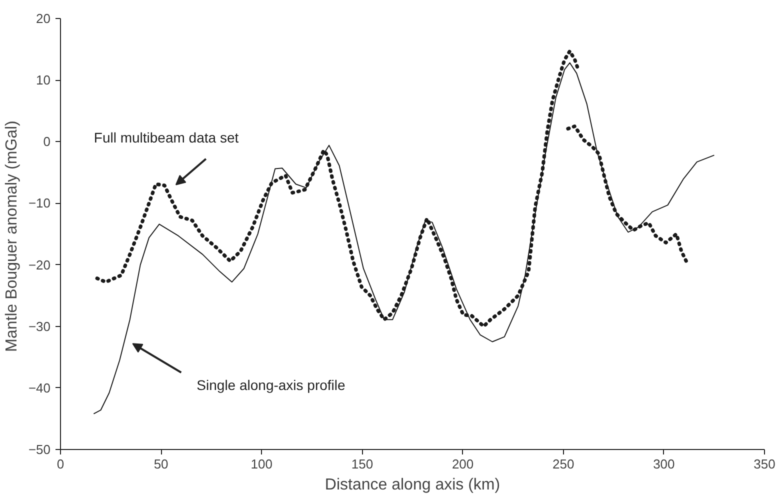 This screenshot has width=779, height=496. I want to click on y-axis-title: Mantle Bouguer anomaly (mGal), so click(11, 236).